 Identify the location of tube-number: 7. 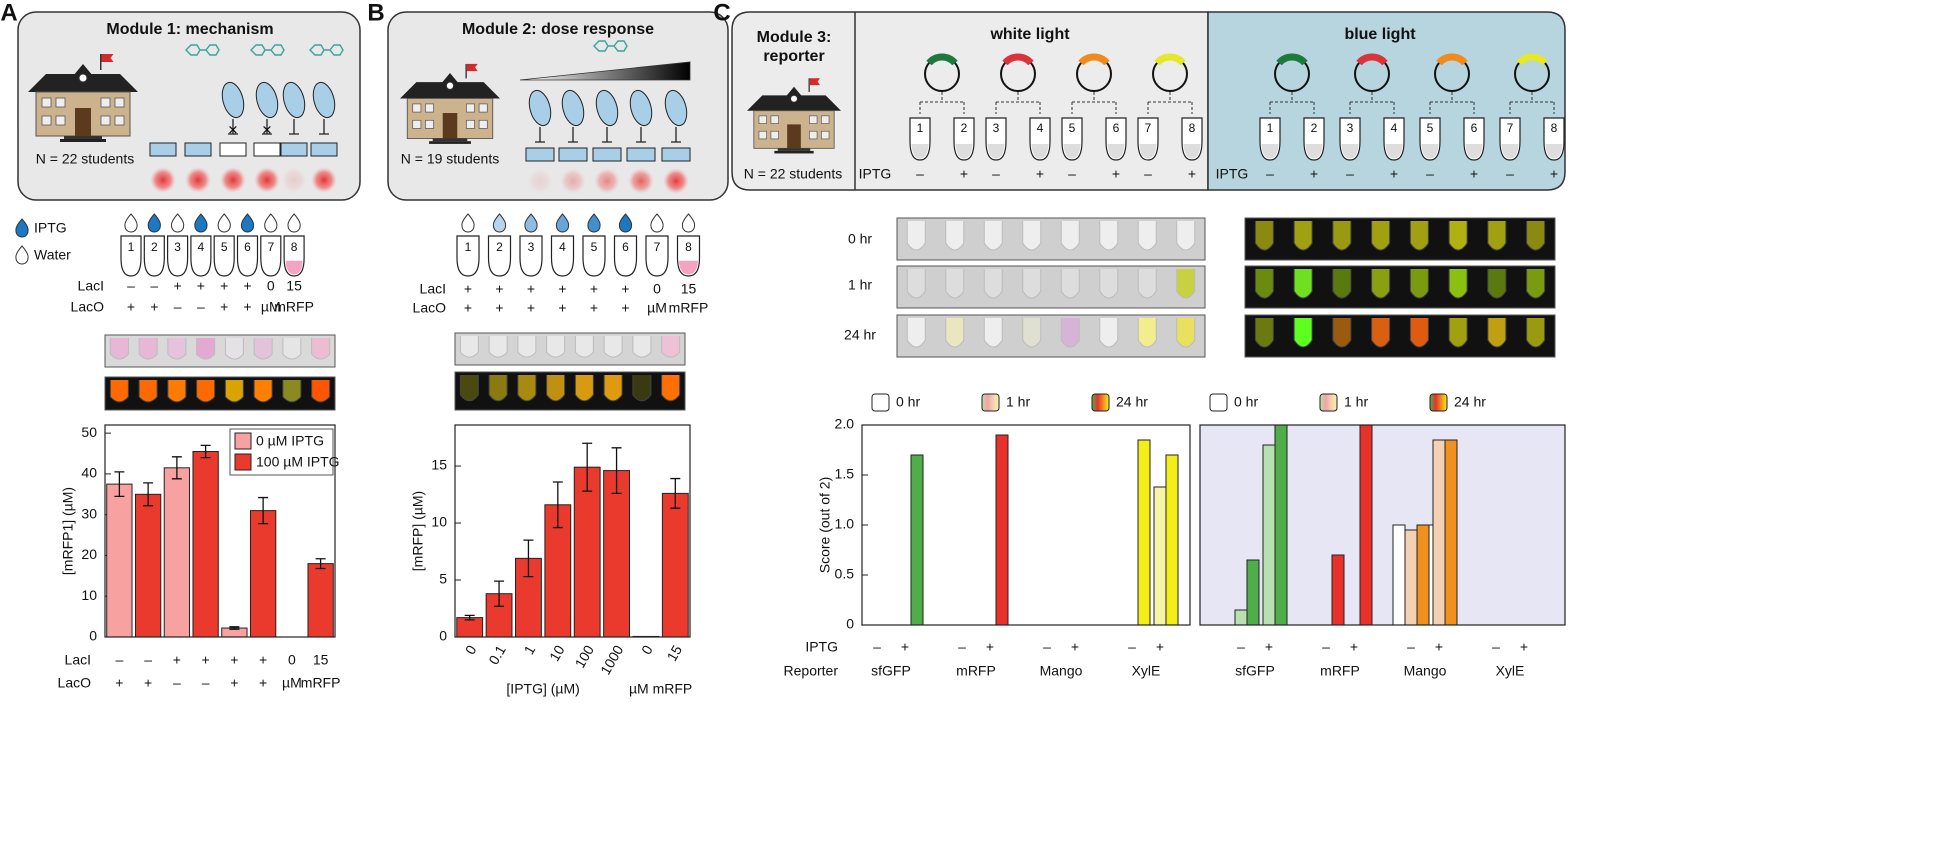
(270, 247).